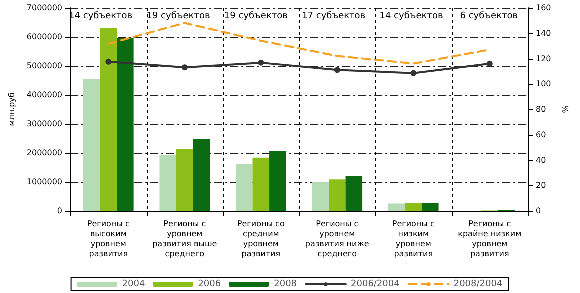 The height and width of the screenshot is (293, 580). Describe the element at coordinates (44, 37) in the screenshot. I see `y-tick-label: 6000000` at that location.